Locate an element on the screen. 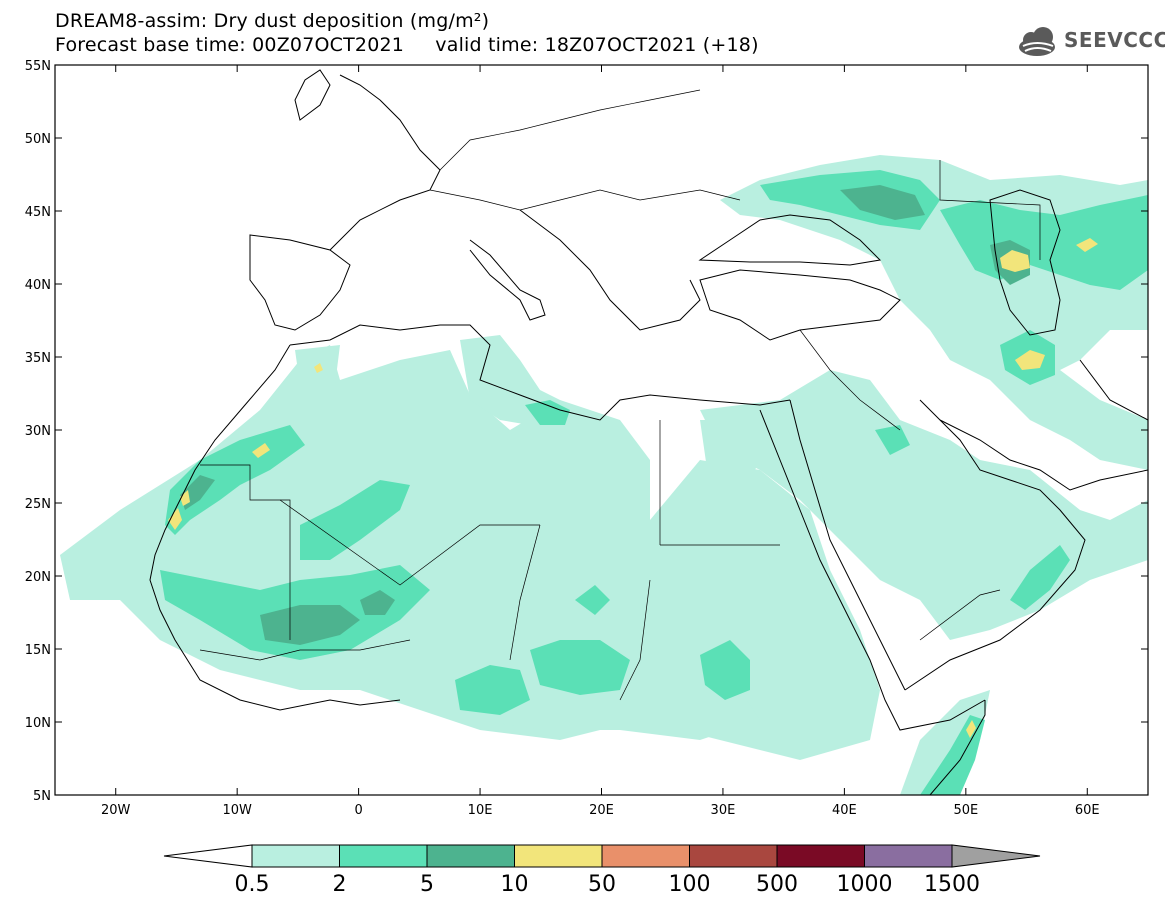 The width and height of the screenshot is (1165, 907). field-sahel-dark is located at coordinates (310, 625).